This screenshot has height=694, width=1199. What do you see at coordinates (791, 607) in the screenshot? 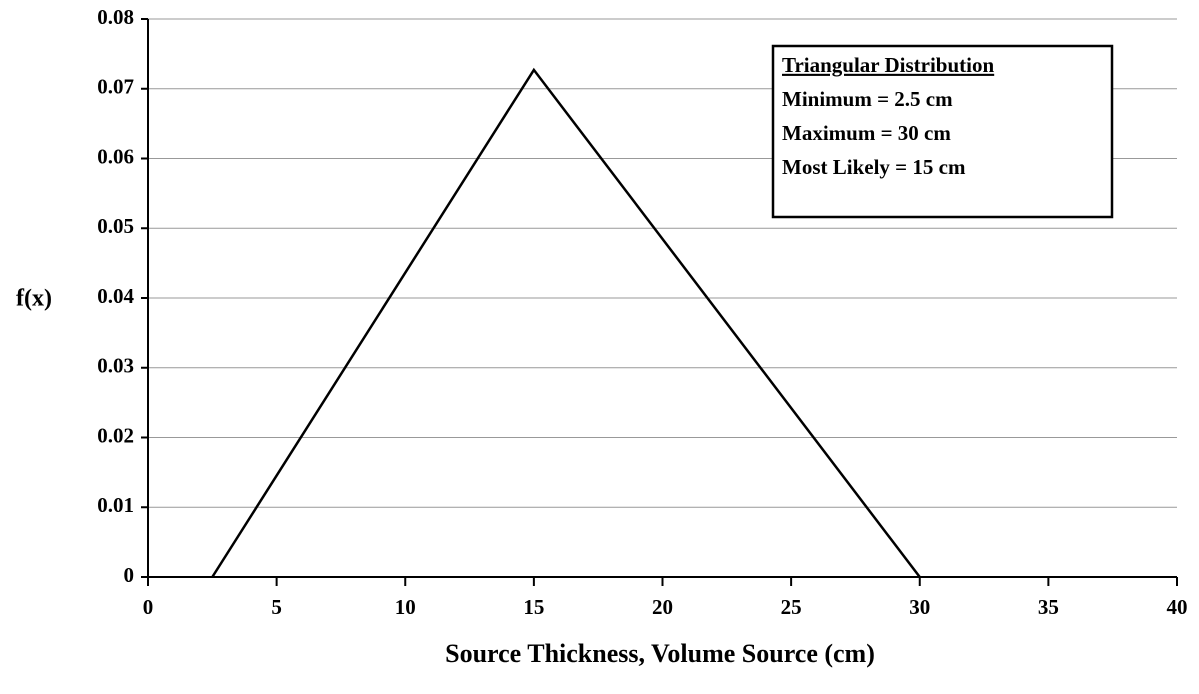
I see `x-tick-label: 25` at bounding box center [791, 607].